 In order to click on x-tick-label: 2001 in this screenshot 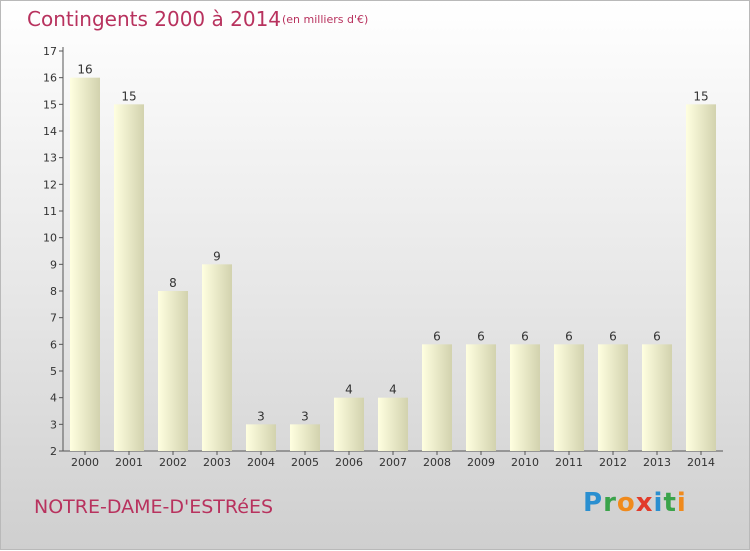, I will do `click(129, 462)`.